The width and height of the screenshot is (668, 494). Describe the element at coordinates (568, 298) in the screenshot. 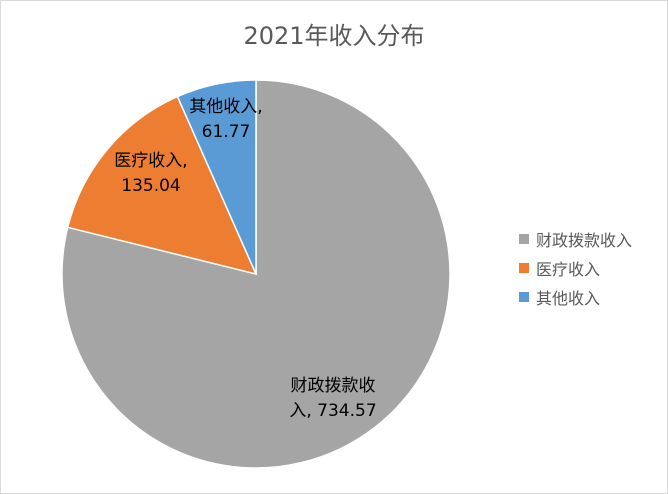

I see `legend-label-2: 其他收入` at that location.